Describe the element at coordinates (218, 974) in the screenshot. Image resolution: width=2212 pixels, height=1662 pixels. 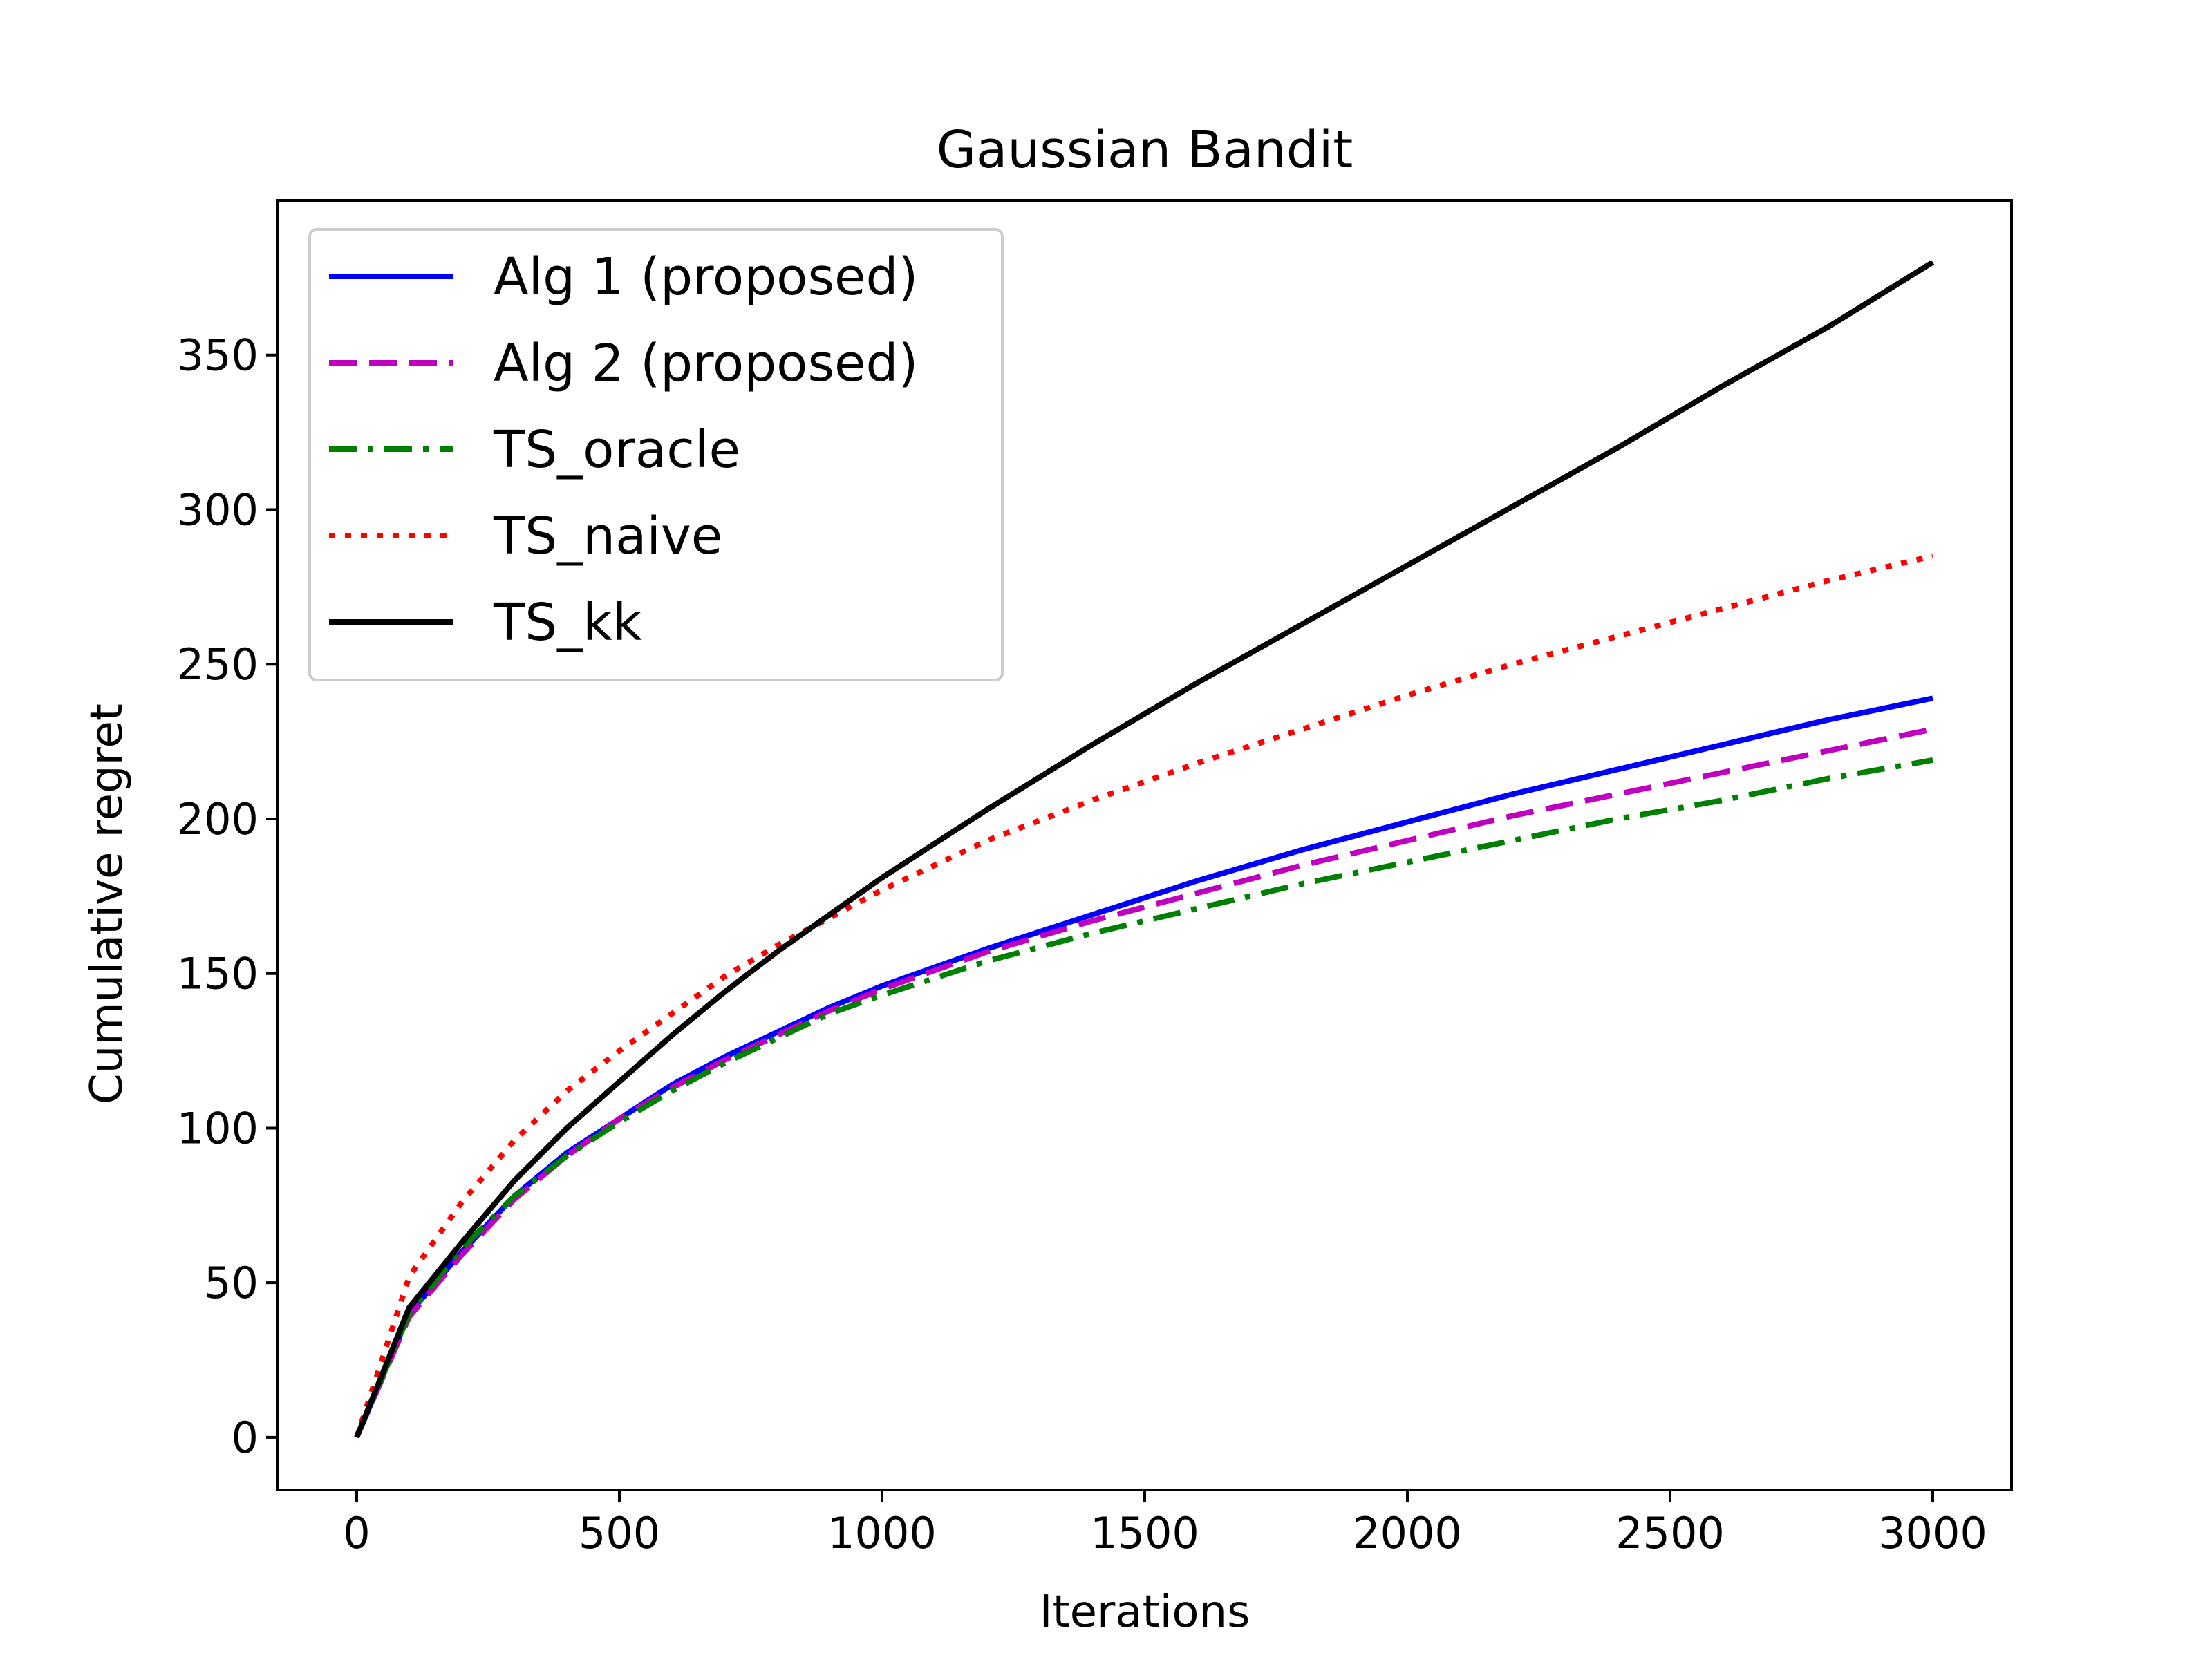
I see `y-tick-label: 150` at that location.